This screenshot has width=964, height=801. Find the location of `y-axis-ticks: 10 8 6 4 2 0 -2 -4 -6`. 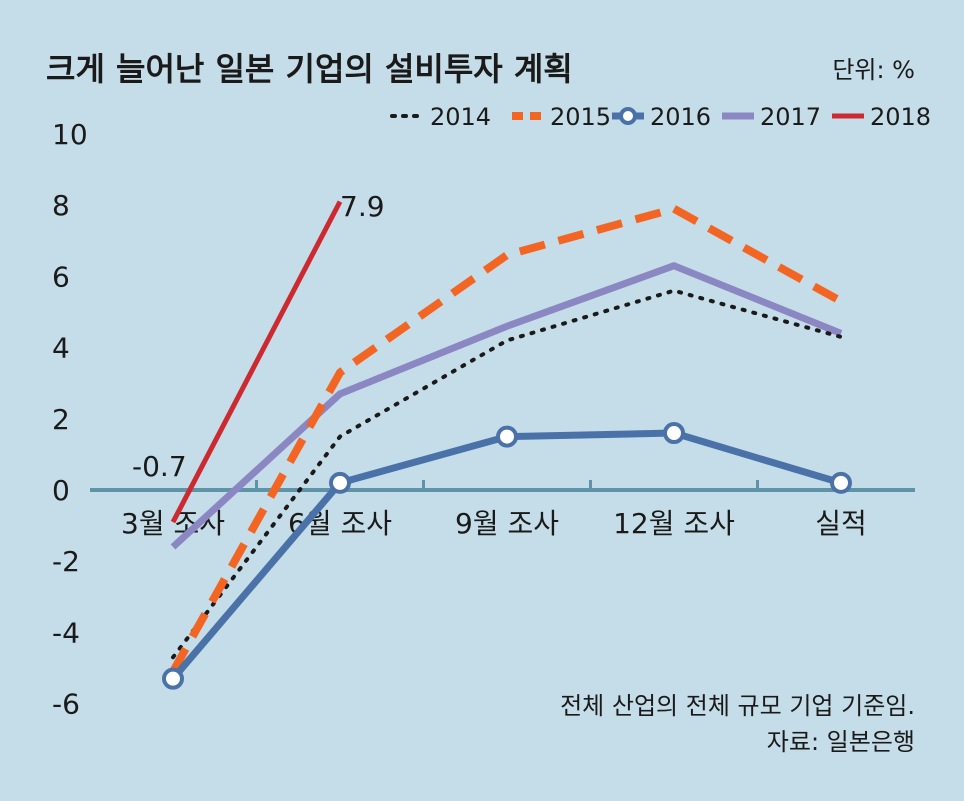

y-axis-ticks: 10 8 6 4 2 0 -2 -4 -6 is located at coordinates (70, 419).